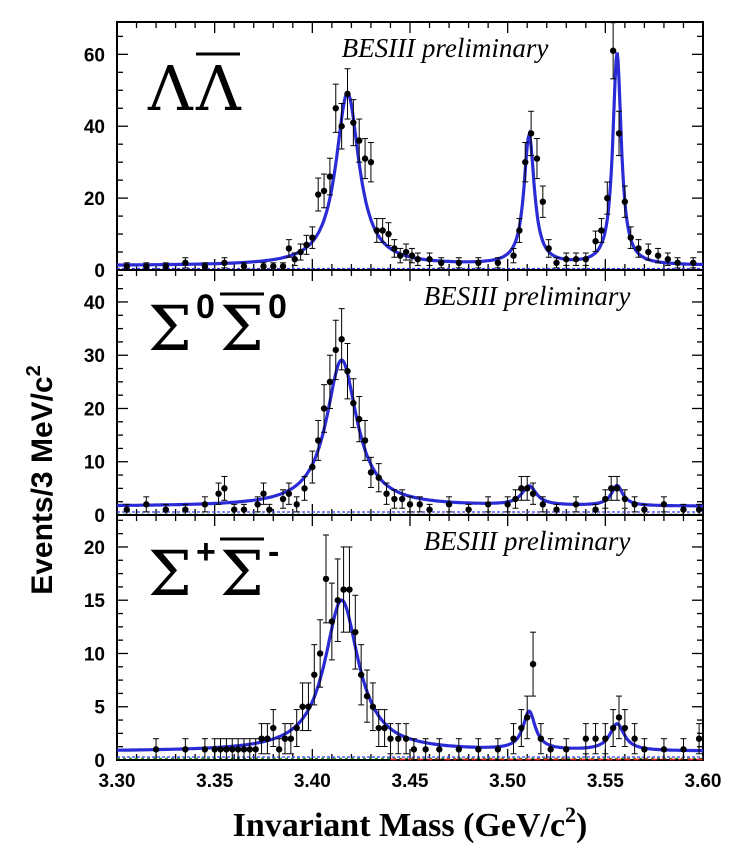 The width and height of the screenshot is (747, 860). Describe the element at coordinates (94, 356) in the screenshot. I see `y-tick-label: 30` at that location.